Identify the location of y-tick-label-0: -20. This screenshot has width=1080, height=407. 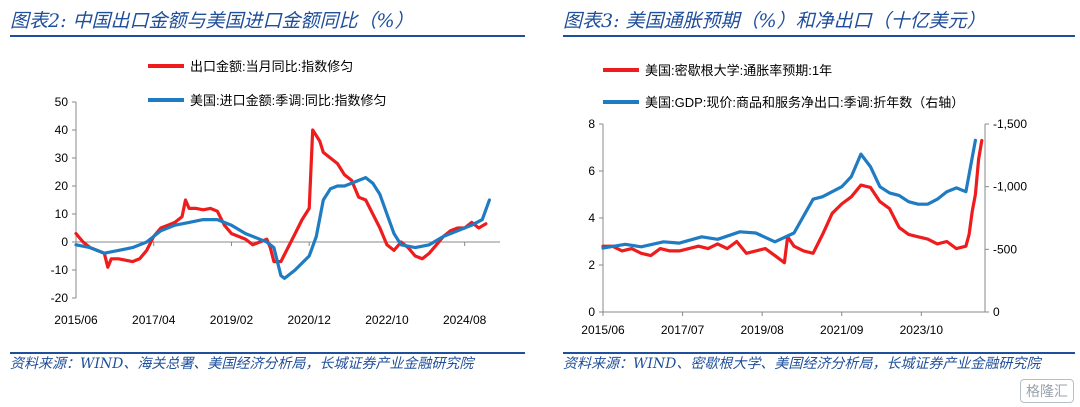
(60, 298).